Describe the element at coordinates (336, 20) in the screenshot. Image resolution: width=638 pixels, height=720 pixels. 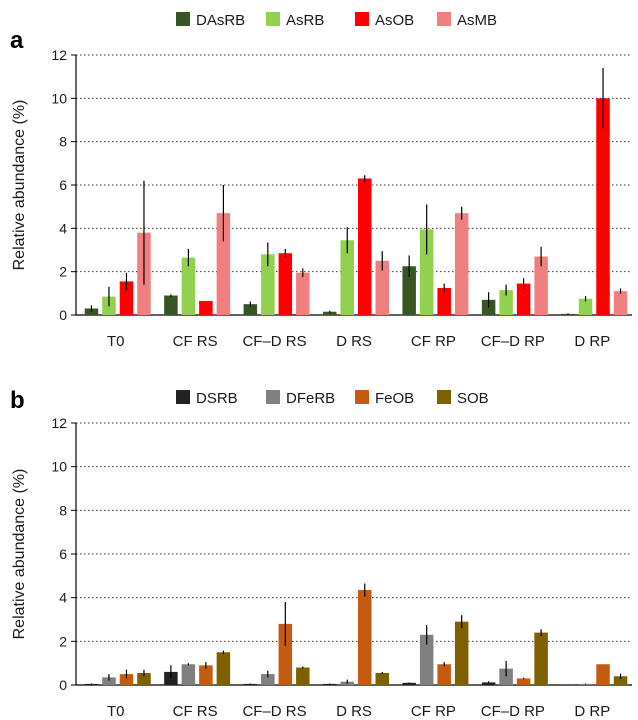
I see `legend: DAsRB AsRB AsOB AsMB` at that location.